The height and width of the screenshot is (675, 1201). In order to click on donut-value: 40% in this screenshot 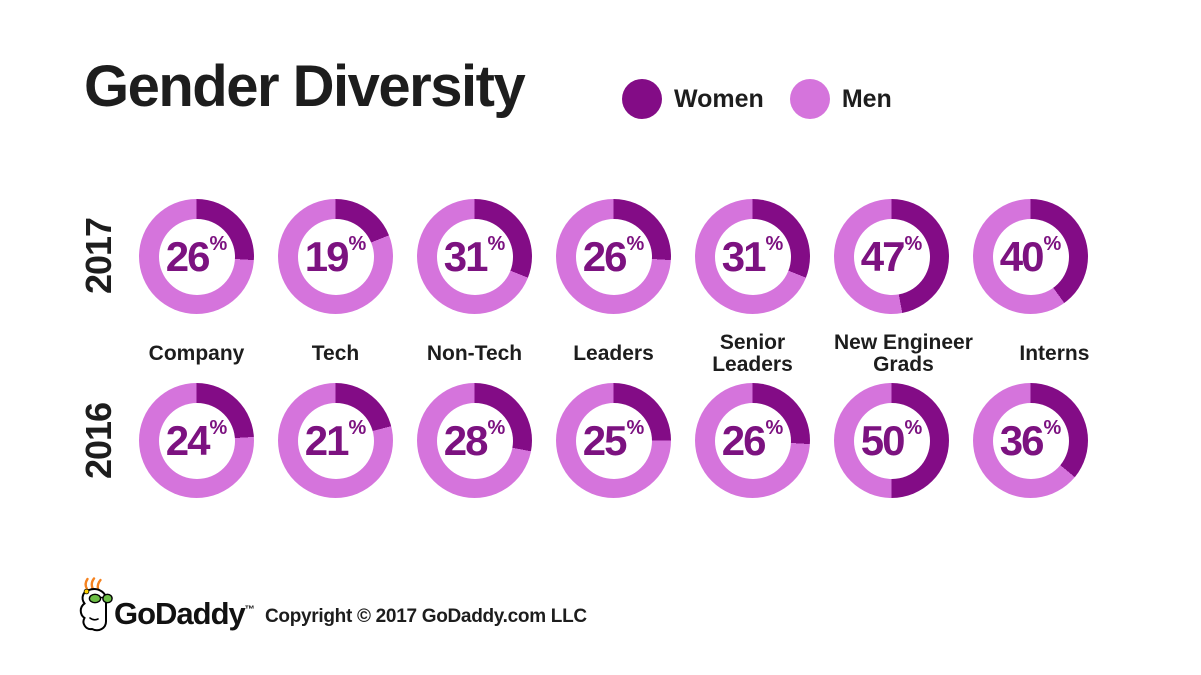, I will do `click(1030, 256)`.